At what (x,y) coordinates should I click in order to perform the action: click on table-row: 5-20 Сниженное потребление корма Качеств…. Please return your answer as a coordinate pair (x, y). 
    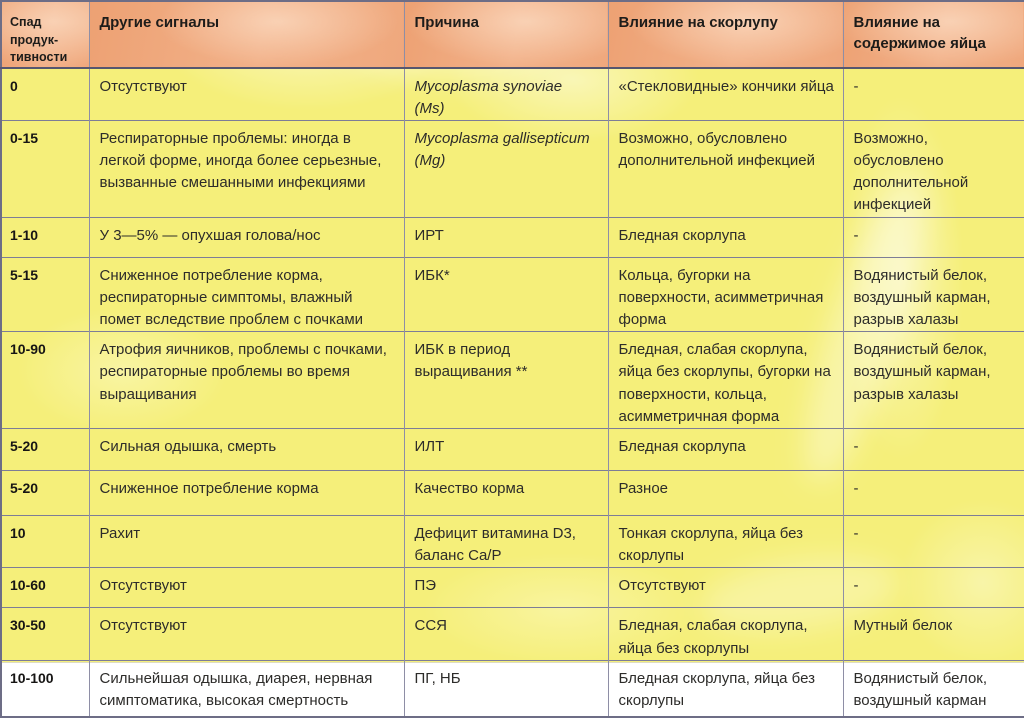
    Looking at the image, I should click on (512, 493).